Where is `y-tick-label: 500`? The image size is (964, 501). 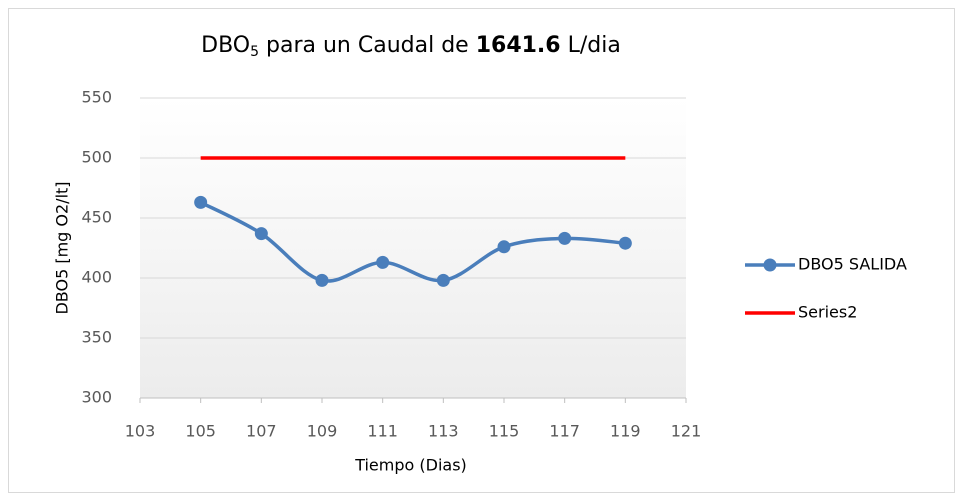 y-tick-label: 500 is located at coordinates (96, 157).